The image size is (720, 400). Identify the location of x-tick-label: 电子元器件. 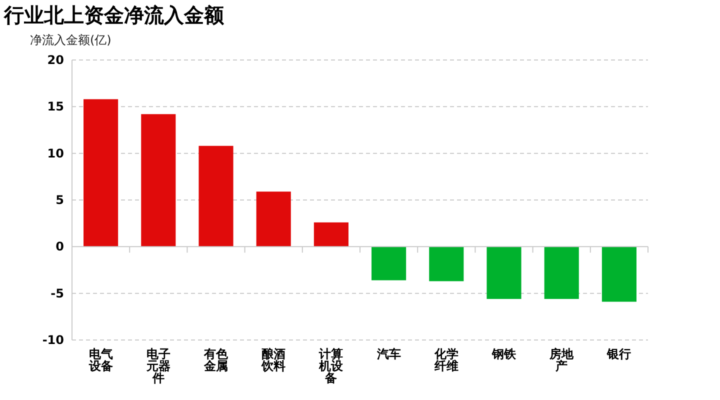
(157, 366).